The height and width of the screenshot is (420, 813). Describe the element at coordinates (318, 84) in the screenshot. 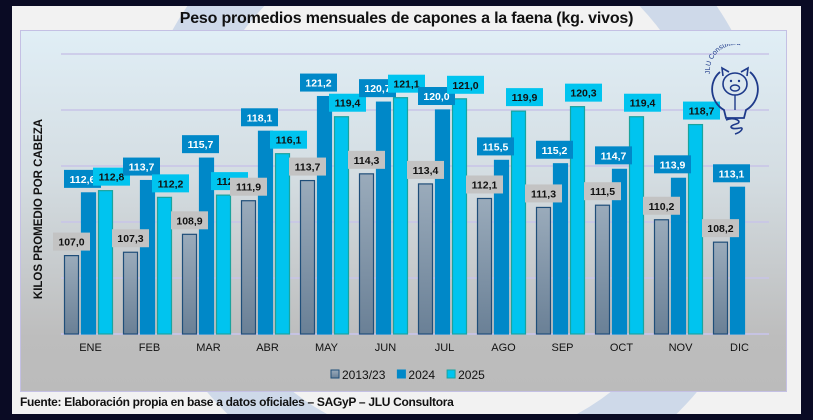

I see `data-label-2024-may: 121,2` at that location.